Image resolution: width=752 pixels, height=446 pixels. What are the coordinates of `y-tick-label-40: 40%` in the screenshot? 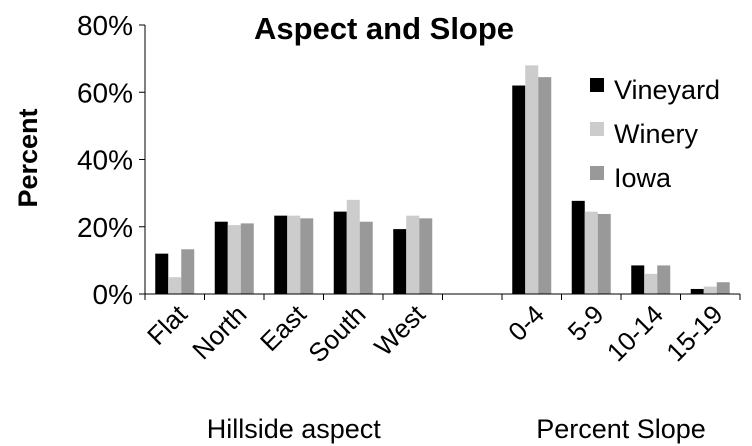 It's located at (105, 160).